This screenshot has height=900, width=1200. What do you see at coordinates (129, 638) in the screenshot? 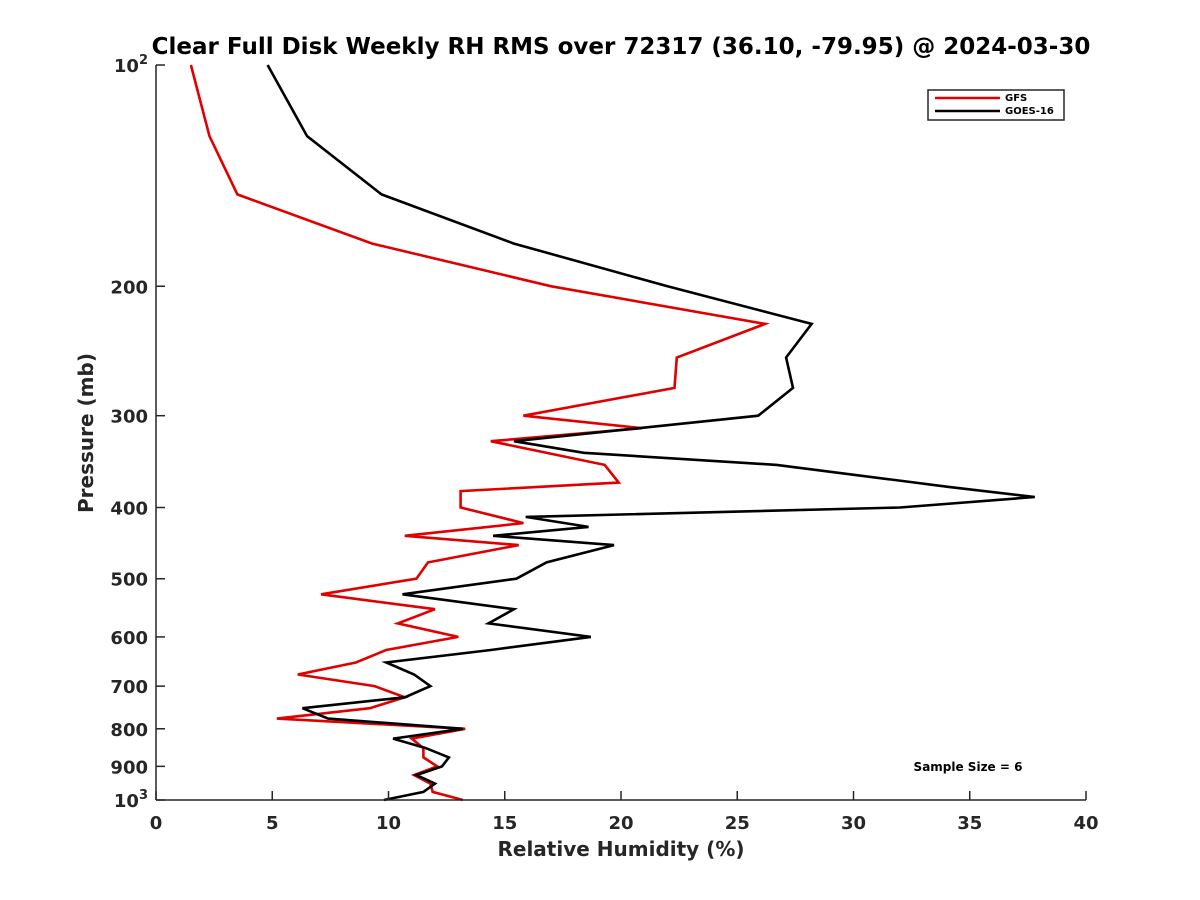
I see `y-tick-label: 600` at bounding box center [129, 638].